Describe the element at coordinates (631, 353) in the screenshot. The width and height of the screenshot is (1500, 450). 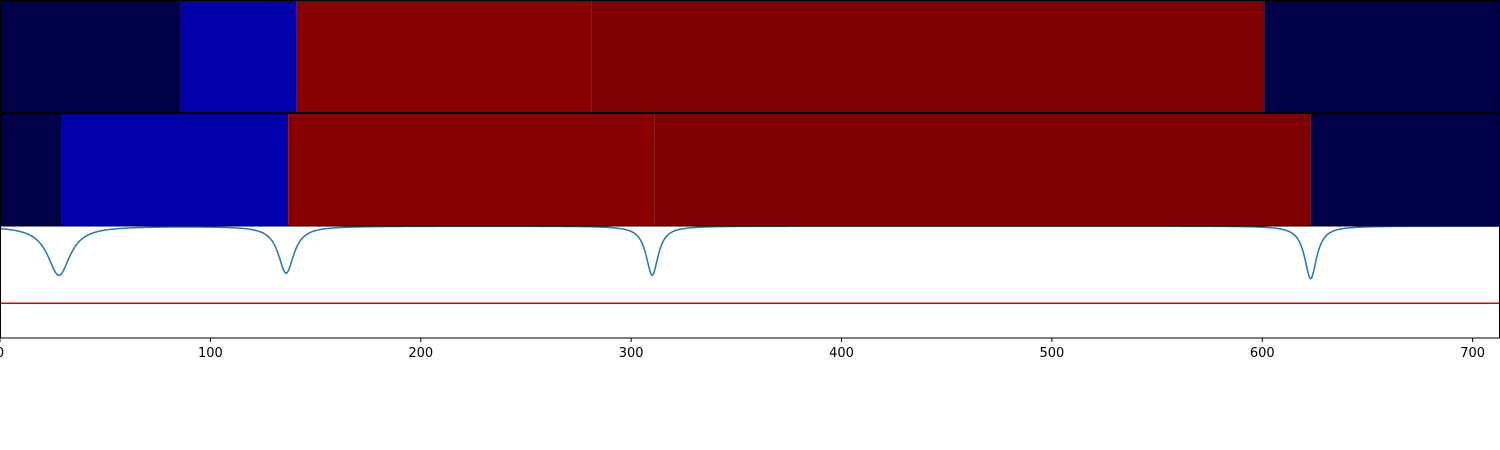
I see `x-tick-label: 300` at that location.